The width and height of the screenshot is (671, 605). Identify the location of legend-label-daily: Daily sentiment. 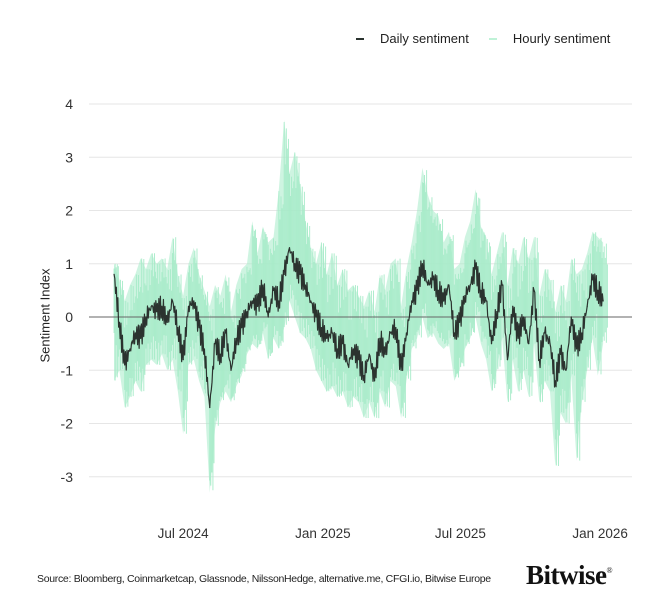
(424, 38).